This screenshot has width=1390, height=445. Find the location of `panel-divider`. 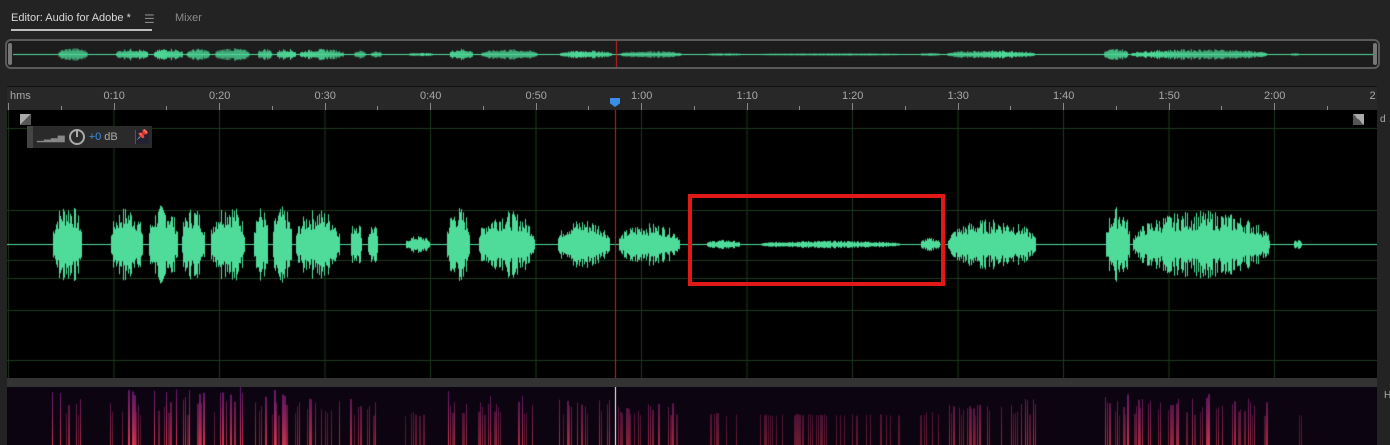

panel-divider is located at coordinates (692, 382).